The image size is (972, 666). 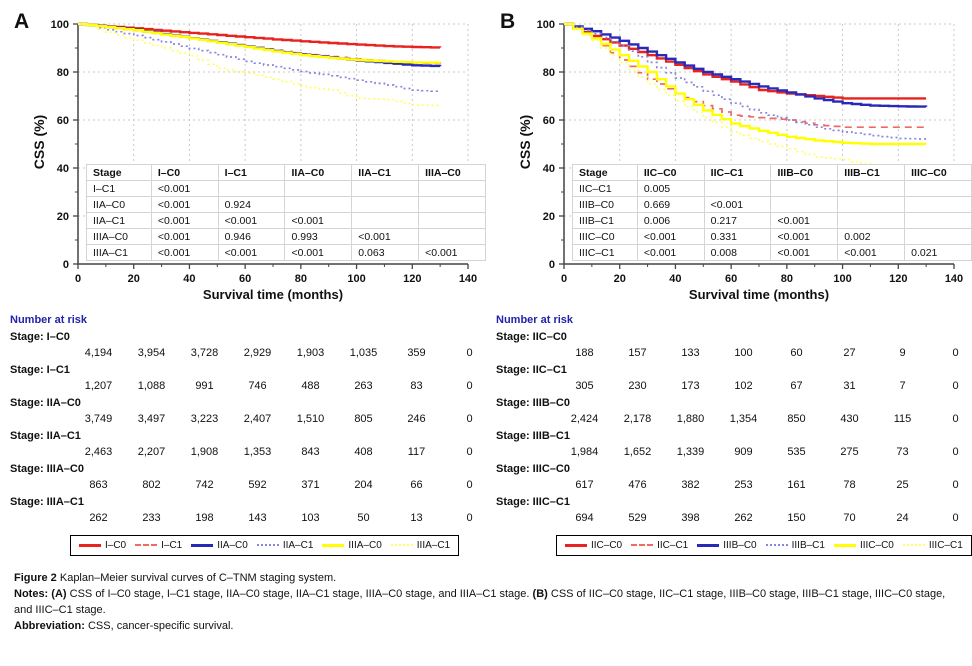 What do you see at coordinates (279, 353) in the screenshot?
I see `risk-counts-row: 4,194 3,954 3,728 2,929 1,903 1,035 359 0` at bounding box center [279, 353].